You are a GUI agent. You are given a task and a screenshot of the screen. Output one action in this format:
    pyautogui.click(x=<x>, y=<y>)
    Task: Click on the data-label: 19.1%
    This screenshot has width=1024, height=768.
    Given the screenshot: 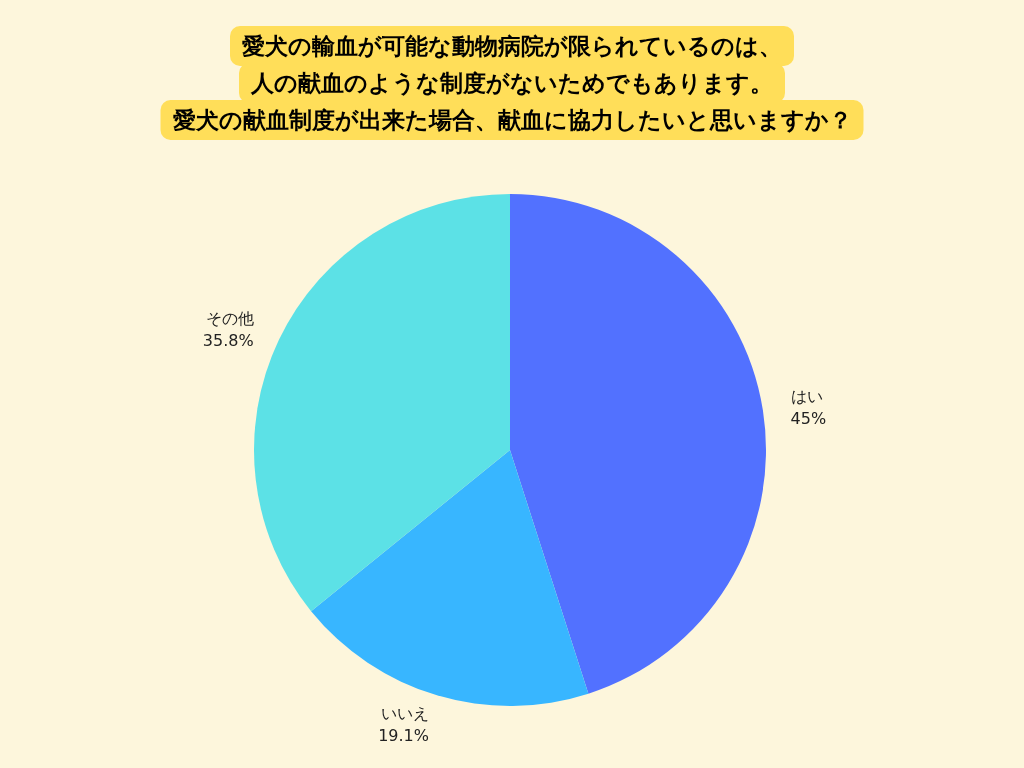 What is the action you would take?
    pyautogui.click(x=403, y=735)
    